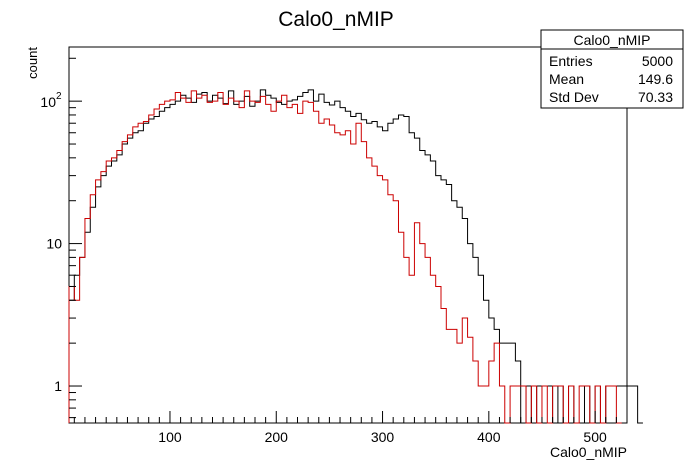  Describe the element at coordinates (336, 19) in the screenshot. I see `chart-title: Calo0_nMIP` at that location.